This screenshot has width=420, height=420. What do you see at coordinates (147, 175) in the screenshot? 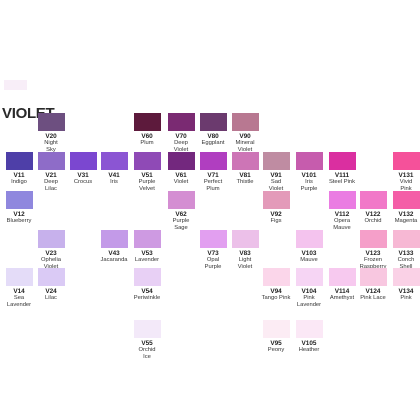
I see `swatch-code: V51` at bounding box center [147, 175].